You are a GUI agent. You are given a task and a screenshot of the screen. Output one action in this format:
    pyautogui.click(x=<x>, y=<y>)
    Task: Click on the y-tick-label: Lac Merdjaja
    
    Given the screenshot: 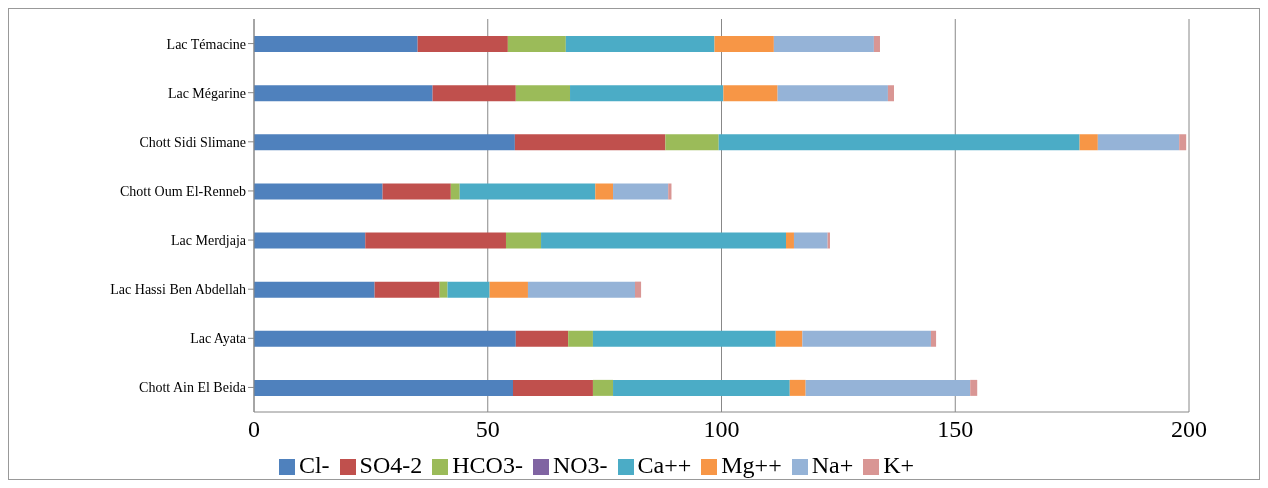 What is the action you would take?
    pyautogui.click(x=208, y=241)
    